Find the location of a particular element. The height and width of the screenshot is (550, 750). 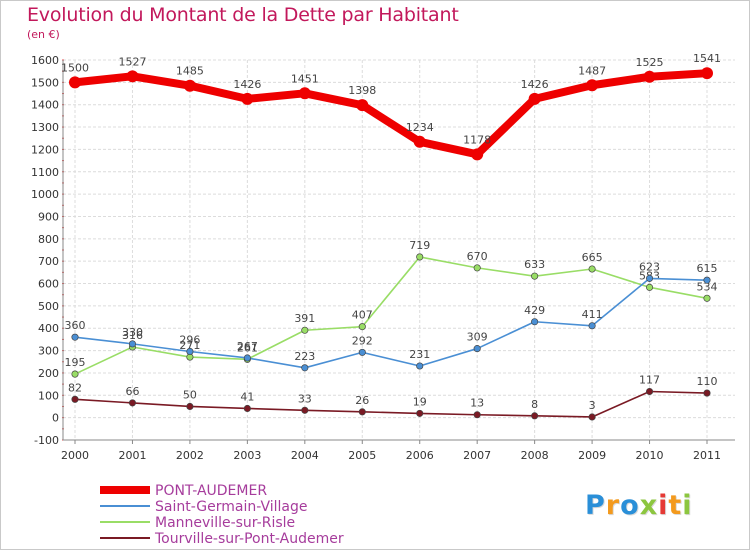

data-label-0: 1487 is located at coordinates (592, 70).